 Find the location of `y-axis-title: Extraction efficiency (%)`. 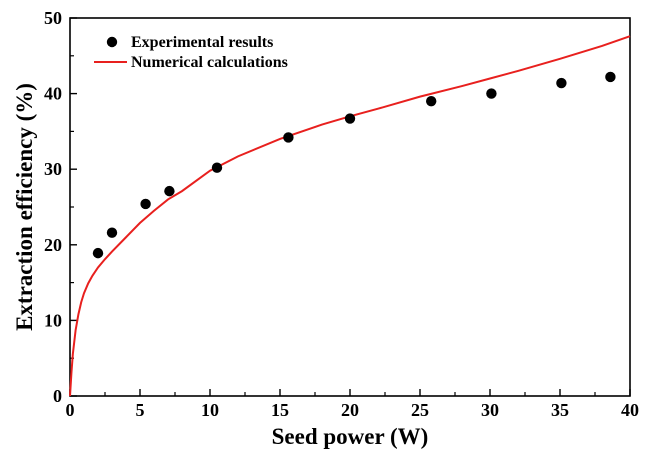

y-axis-title: Extraction efficiency (%) is located at coordinates (24, 207).